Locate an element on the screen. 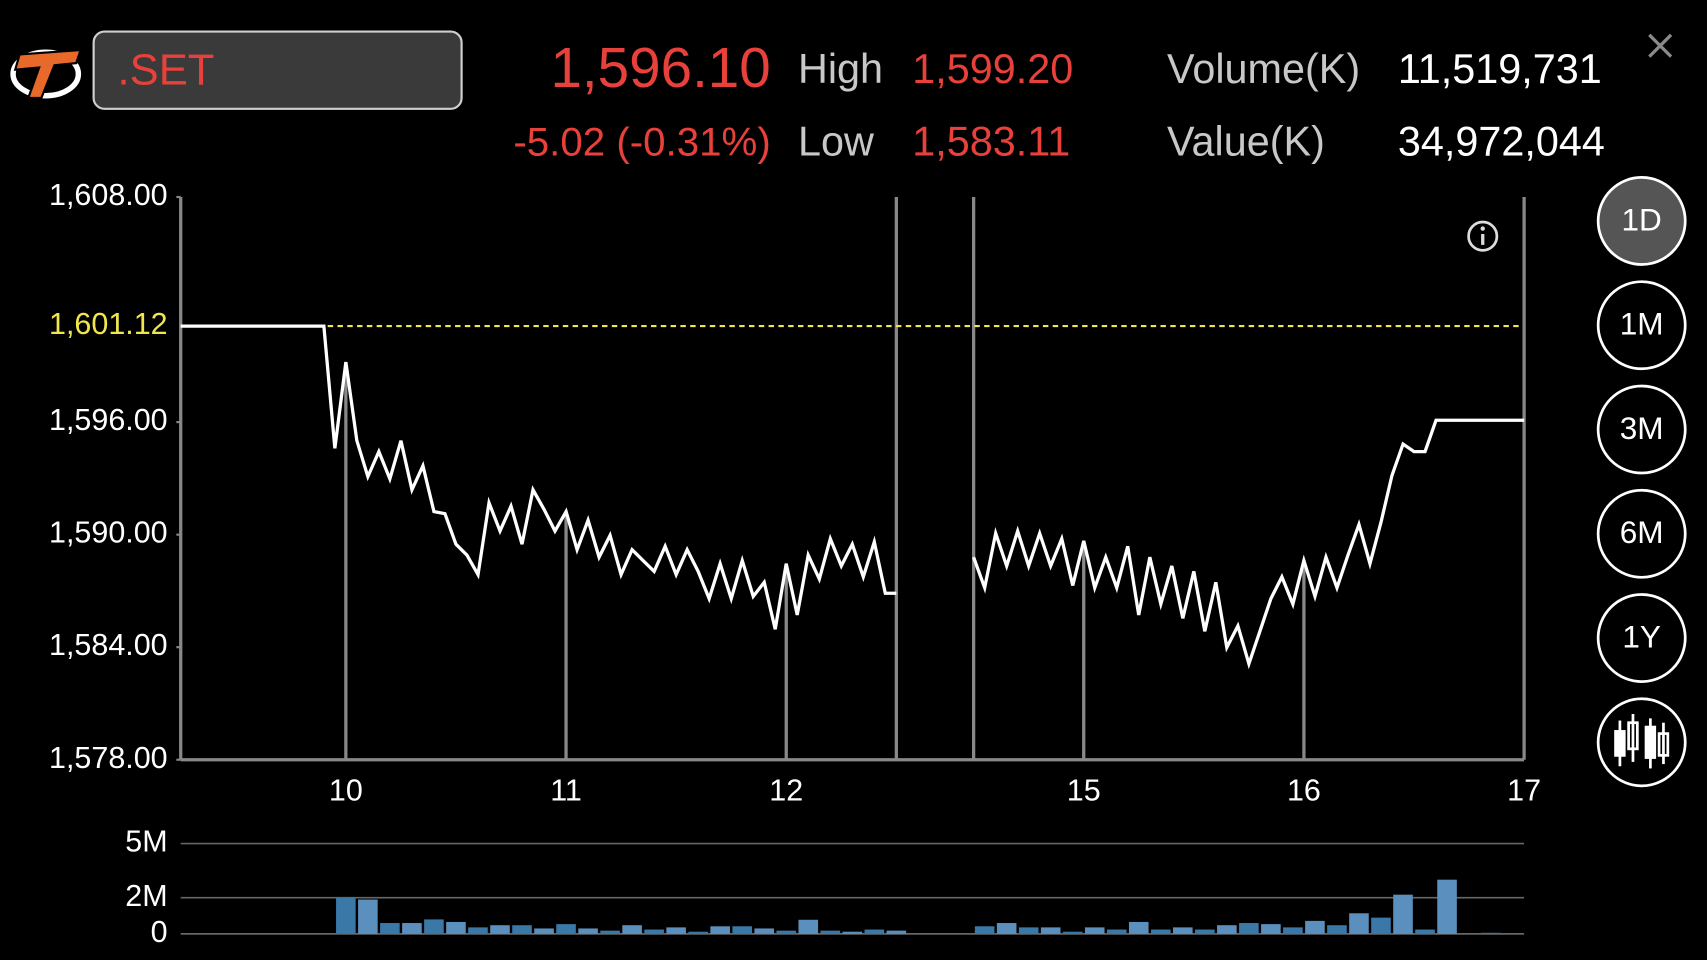 Image resolution: width=1707 pixels, height=960 pixels. volume-label: Volume(K) is located at coordinates (1263, 69).